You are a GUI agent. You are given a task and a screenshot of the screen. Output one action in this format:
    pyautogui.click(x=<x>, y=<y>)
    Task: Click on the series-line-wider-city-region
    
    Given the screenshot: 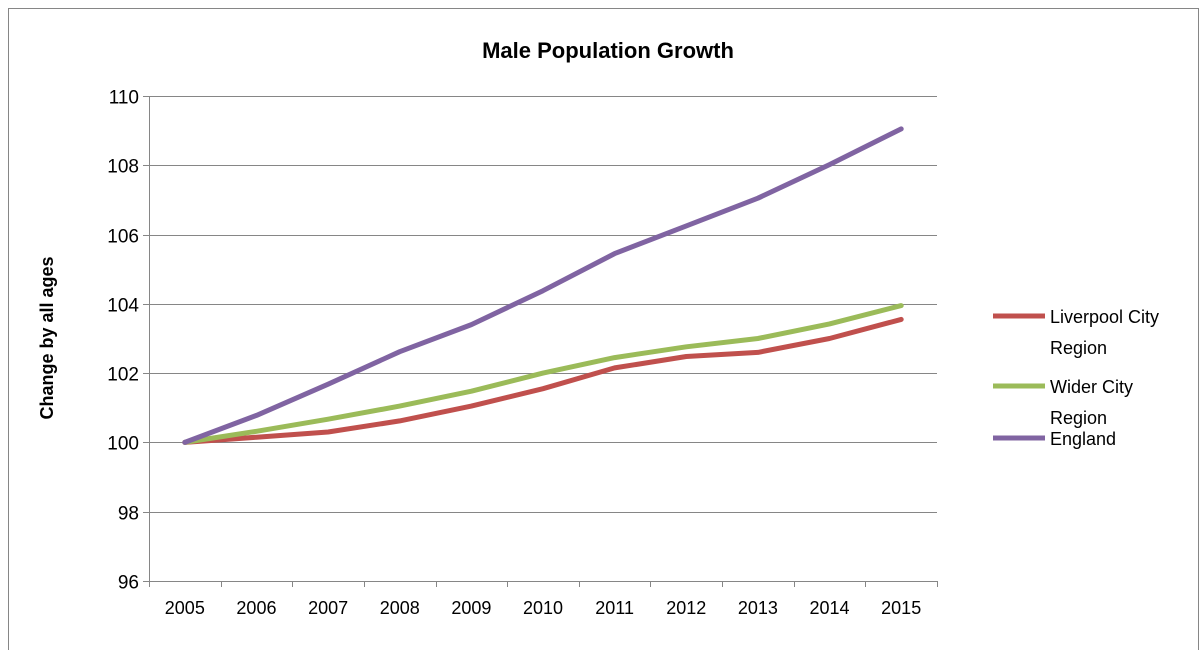 What is the action you would take?
    pyautogui.click(x=543, y=374)
    